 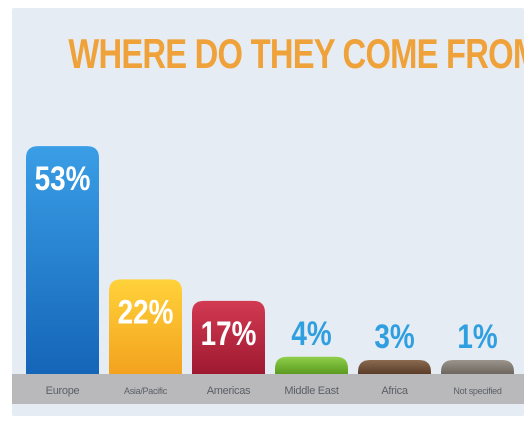 What do you see at coordinates (229, 333) in the screenshot?
I see `value-label: 17%` at bounding box center [229, 333].